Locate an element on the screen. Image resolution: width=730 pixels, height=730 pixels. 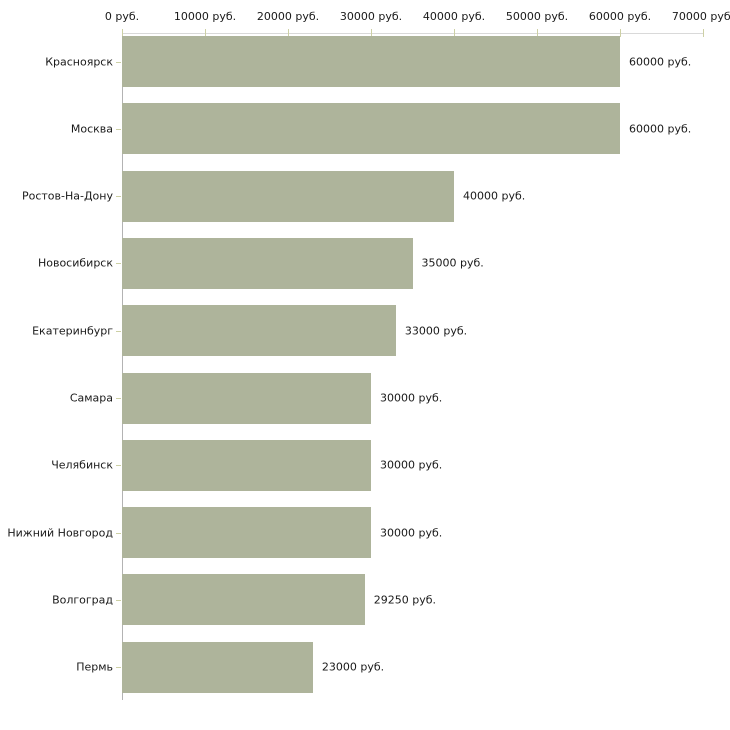
category-label: Новосибирск is located at coordinates (75, 263).